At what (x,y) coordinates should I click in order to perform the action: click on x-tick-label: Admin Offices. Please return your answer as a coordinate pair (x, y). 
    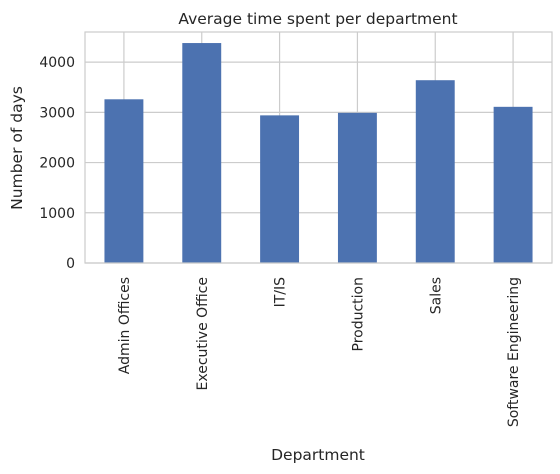
    Looking at the image, I should click on (125, 325).